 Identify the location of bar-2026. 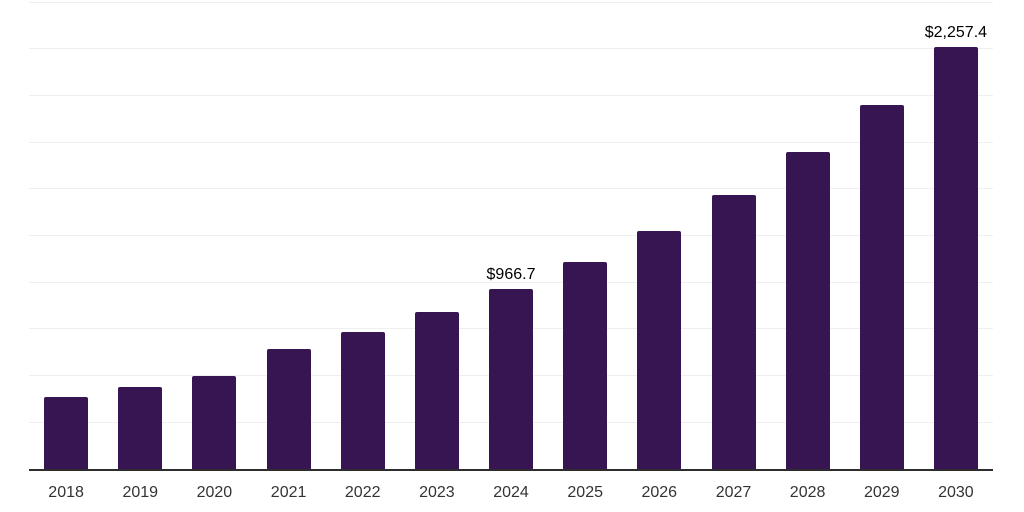
(659, 350).